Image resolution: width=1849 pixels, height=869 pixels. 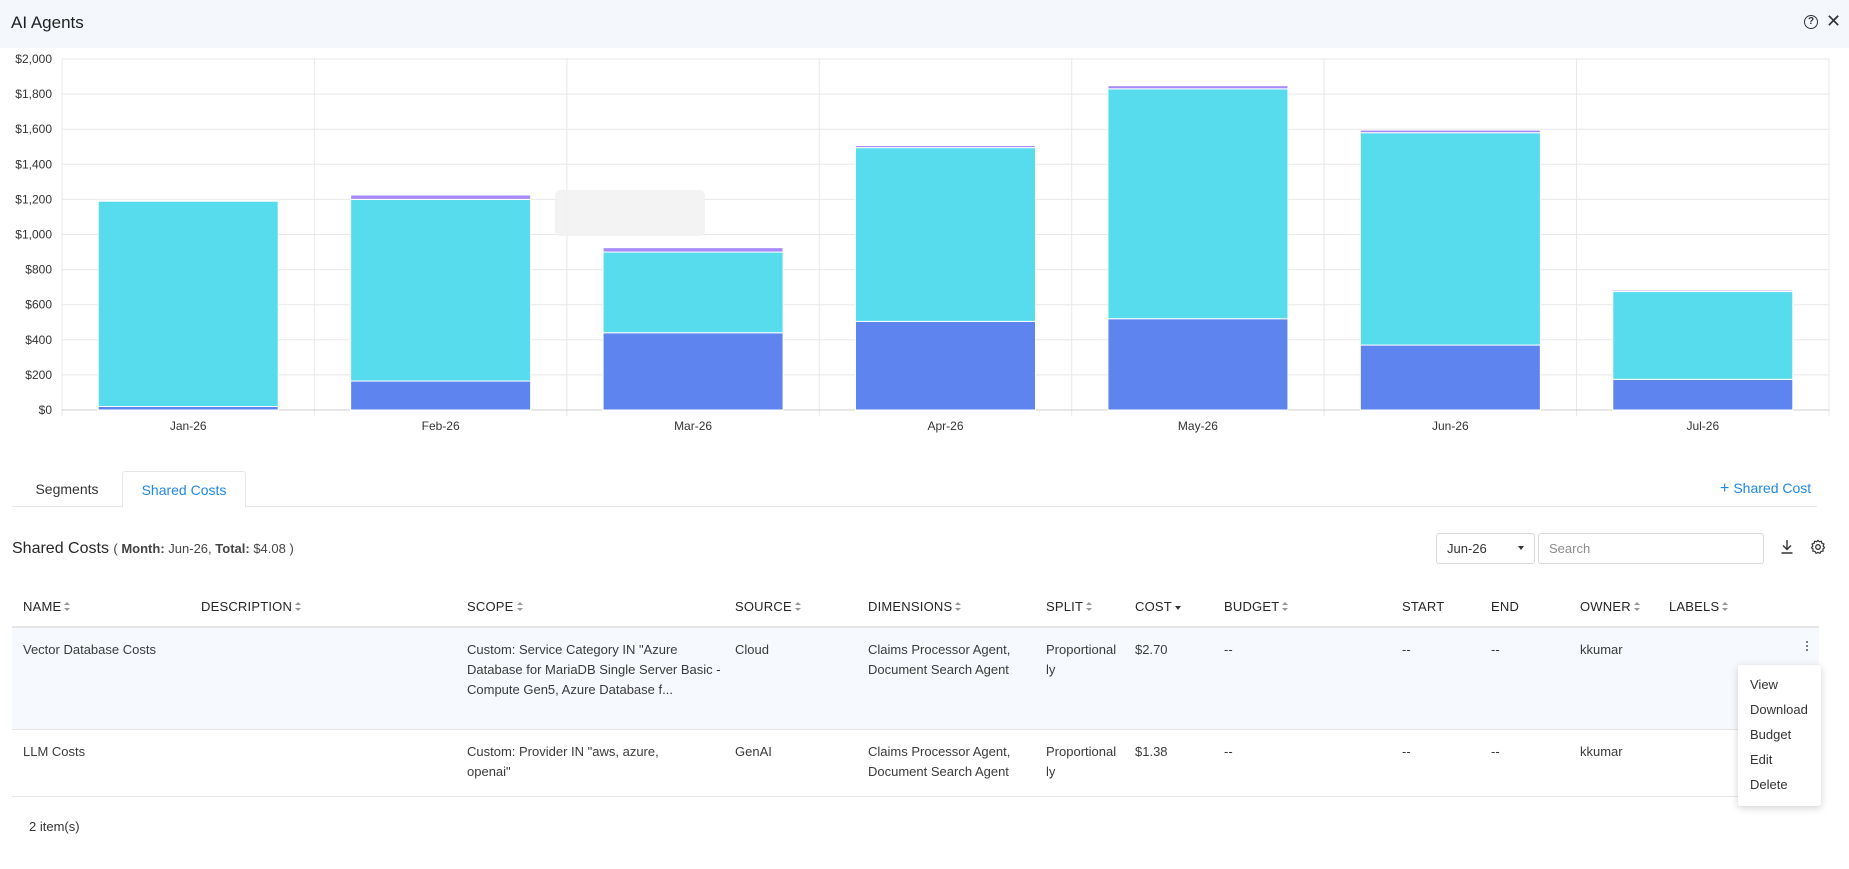 I want to click on section-title-text: Shared Costs, so click(x=60, y=548).